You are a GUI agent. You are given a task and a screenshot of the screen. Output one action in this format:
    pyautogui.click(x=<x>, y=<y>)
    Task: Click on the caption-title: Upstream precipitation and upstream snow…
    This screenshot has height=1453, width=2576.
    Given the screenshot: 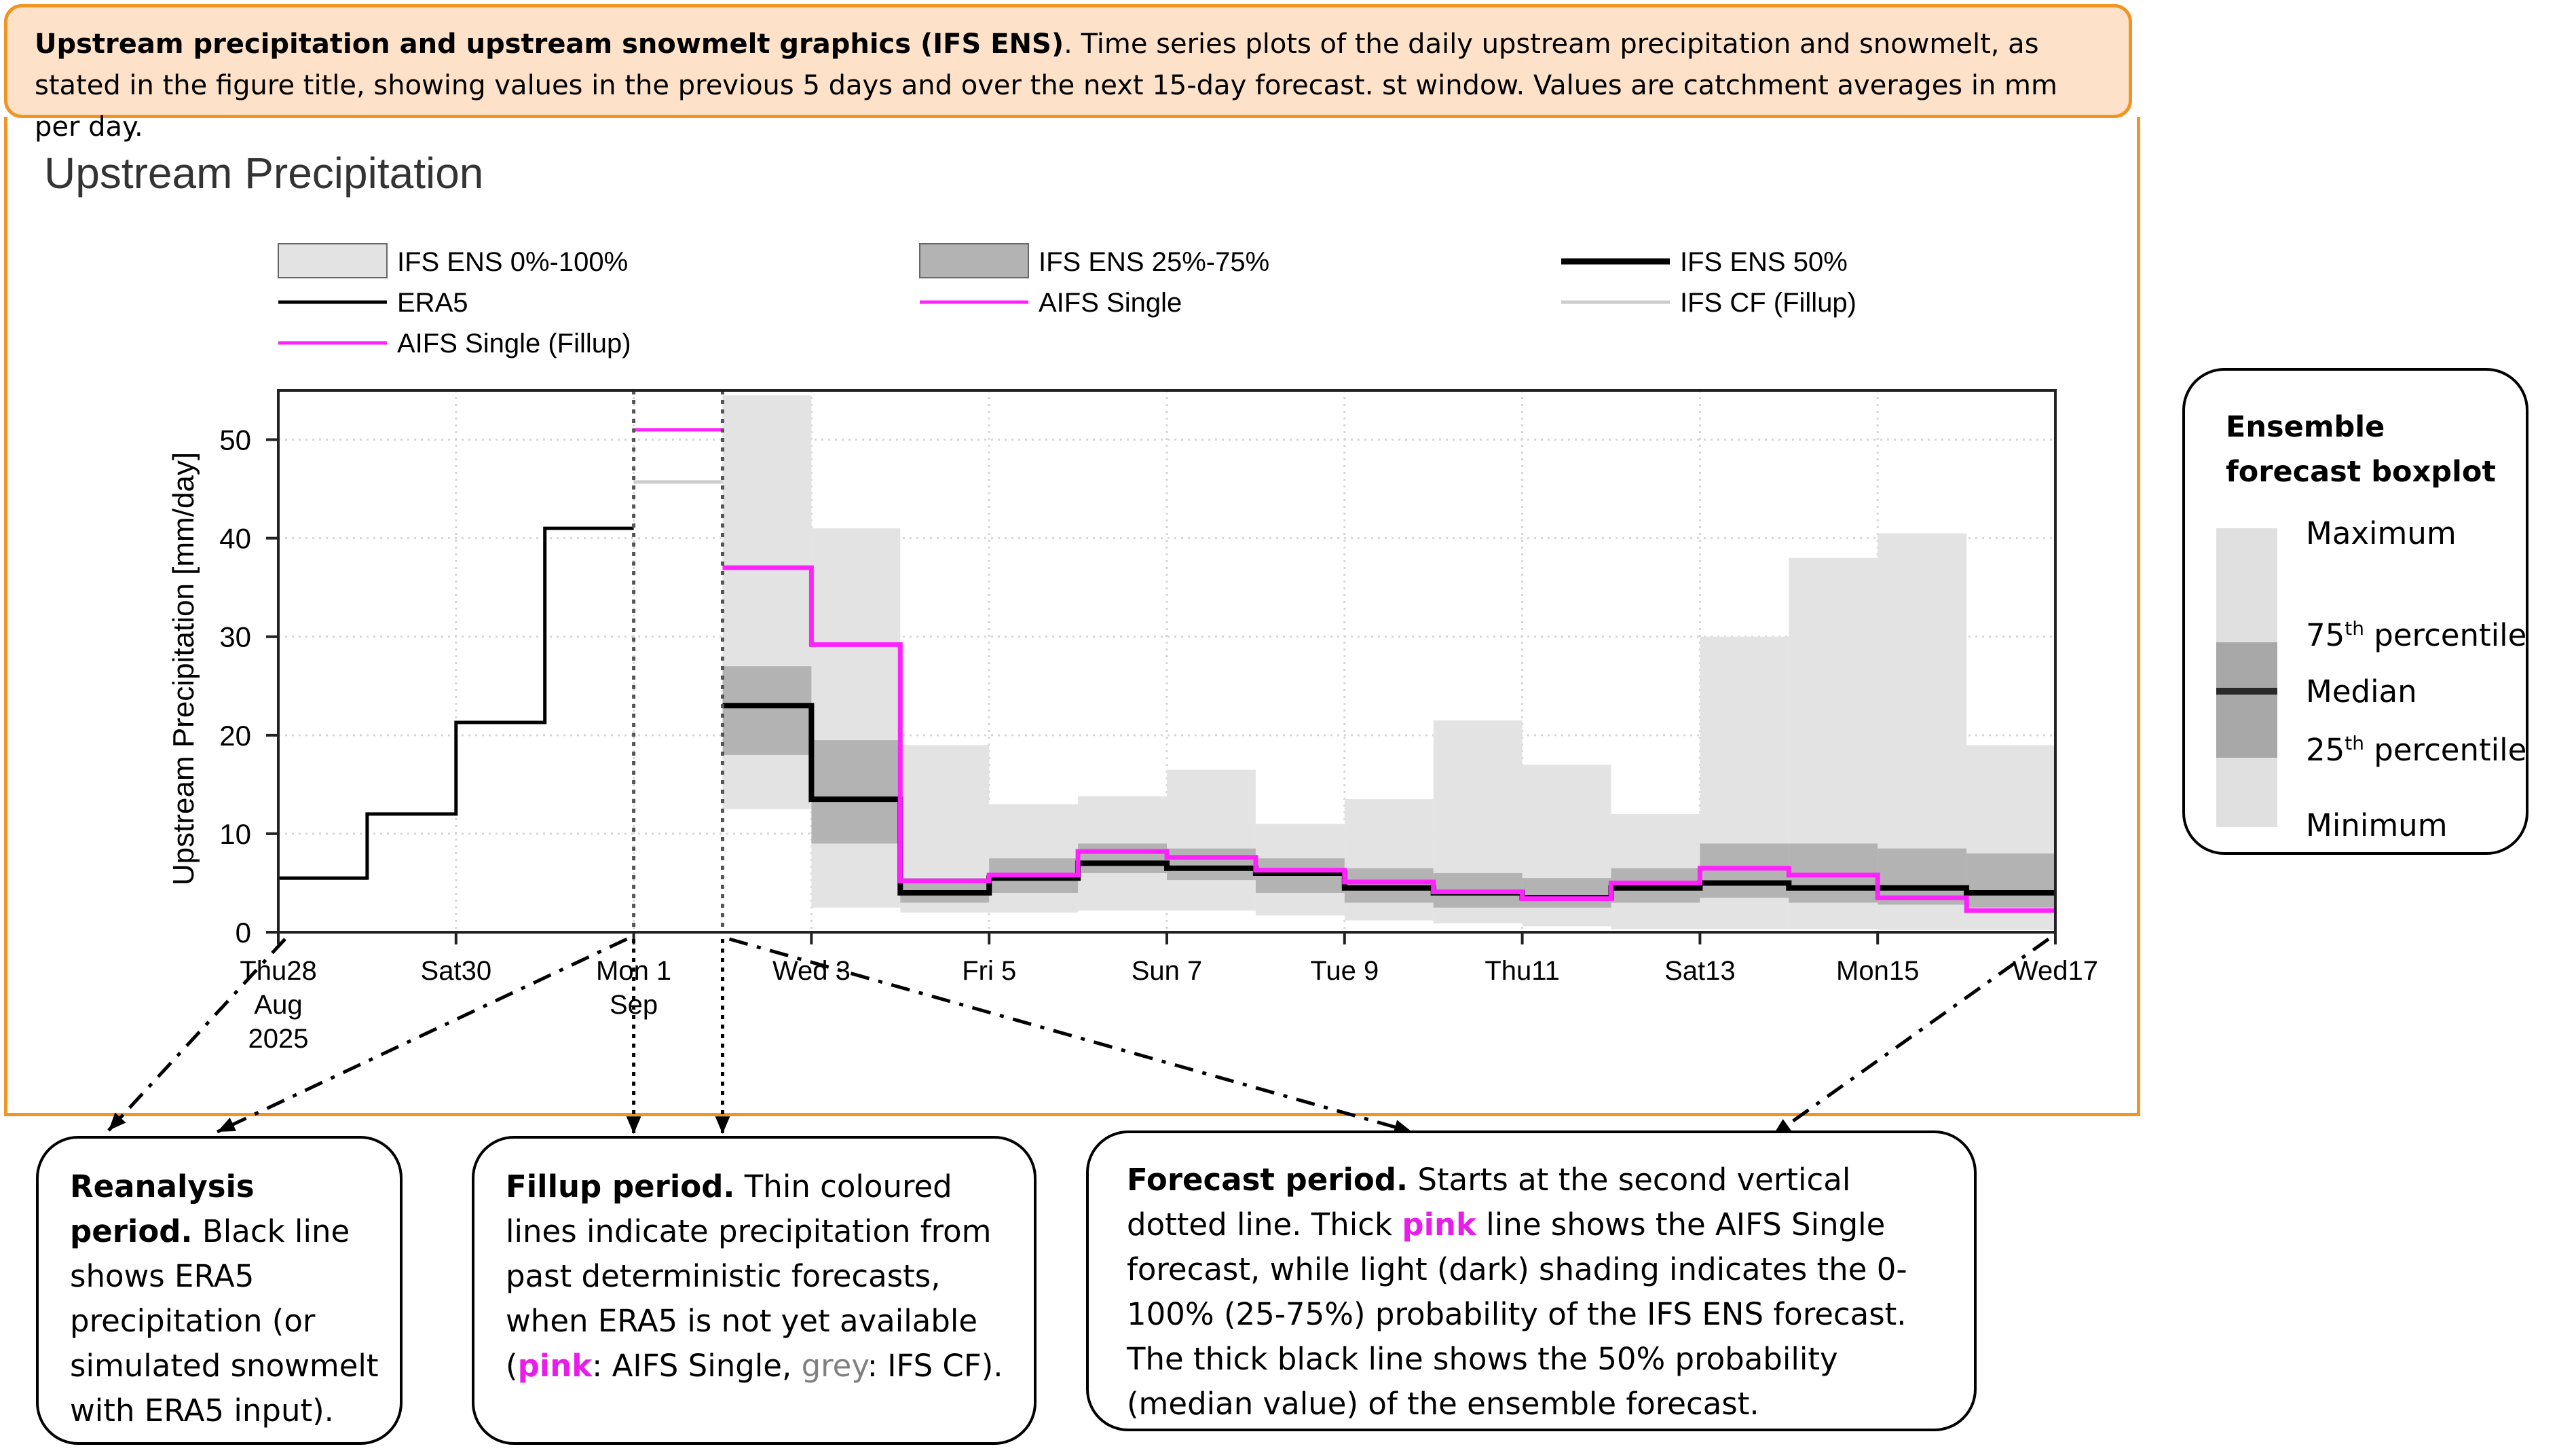 What is the action you would take?
    pyautogui.click(x=549, y=45)
    